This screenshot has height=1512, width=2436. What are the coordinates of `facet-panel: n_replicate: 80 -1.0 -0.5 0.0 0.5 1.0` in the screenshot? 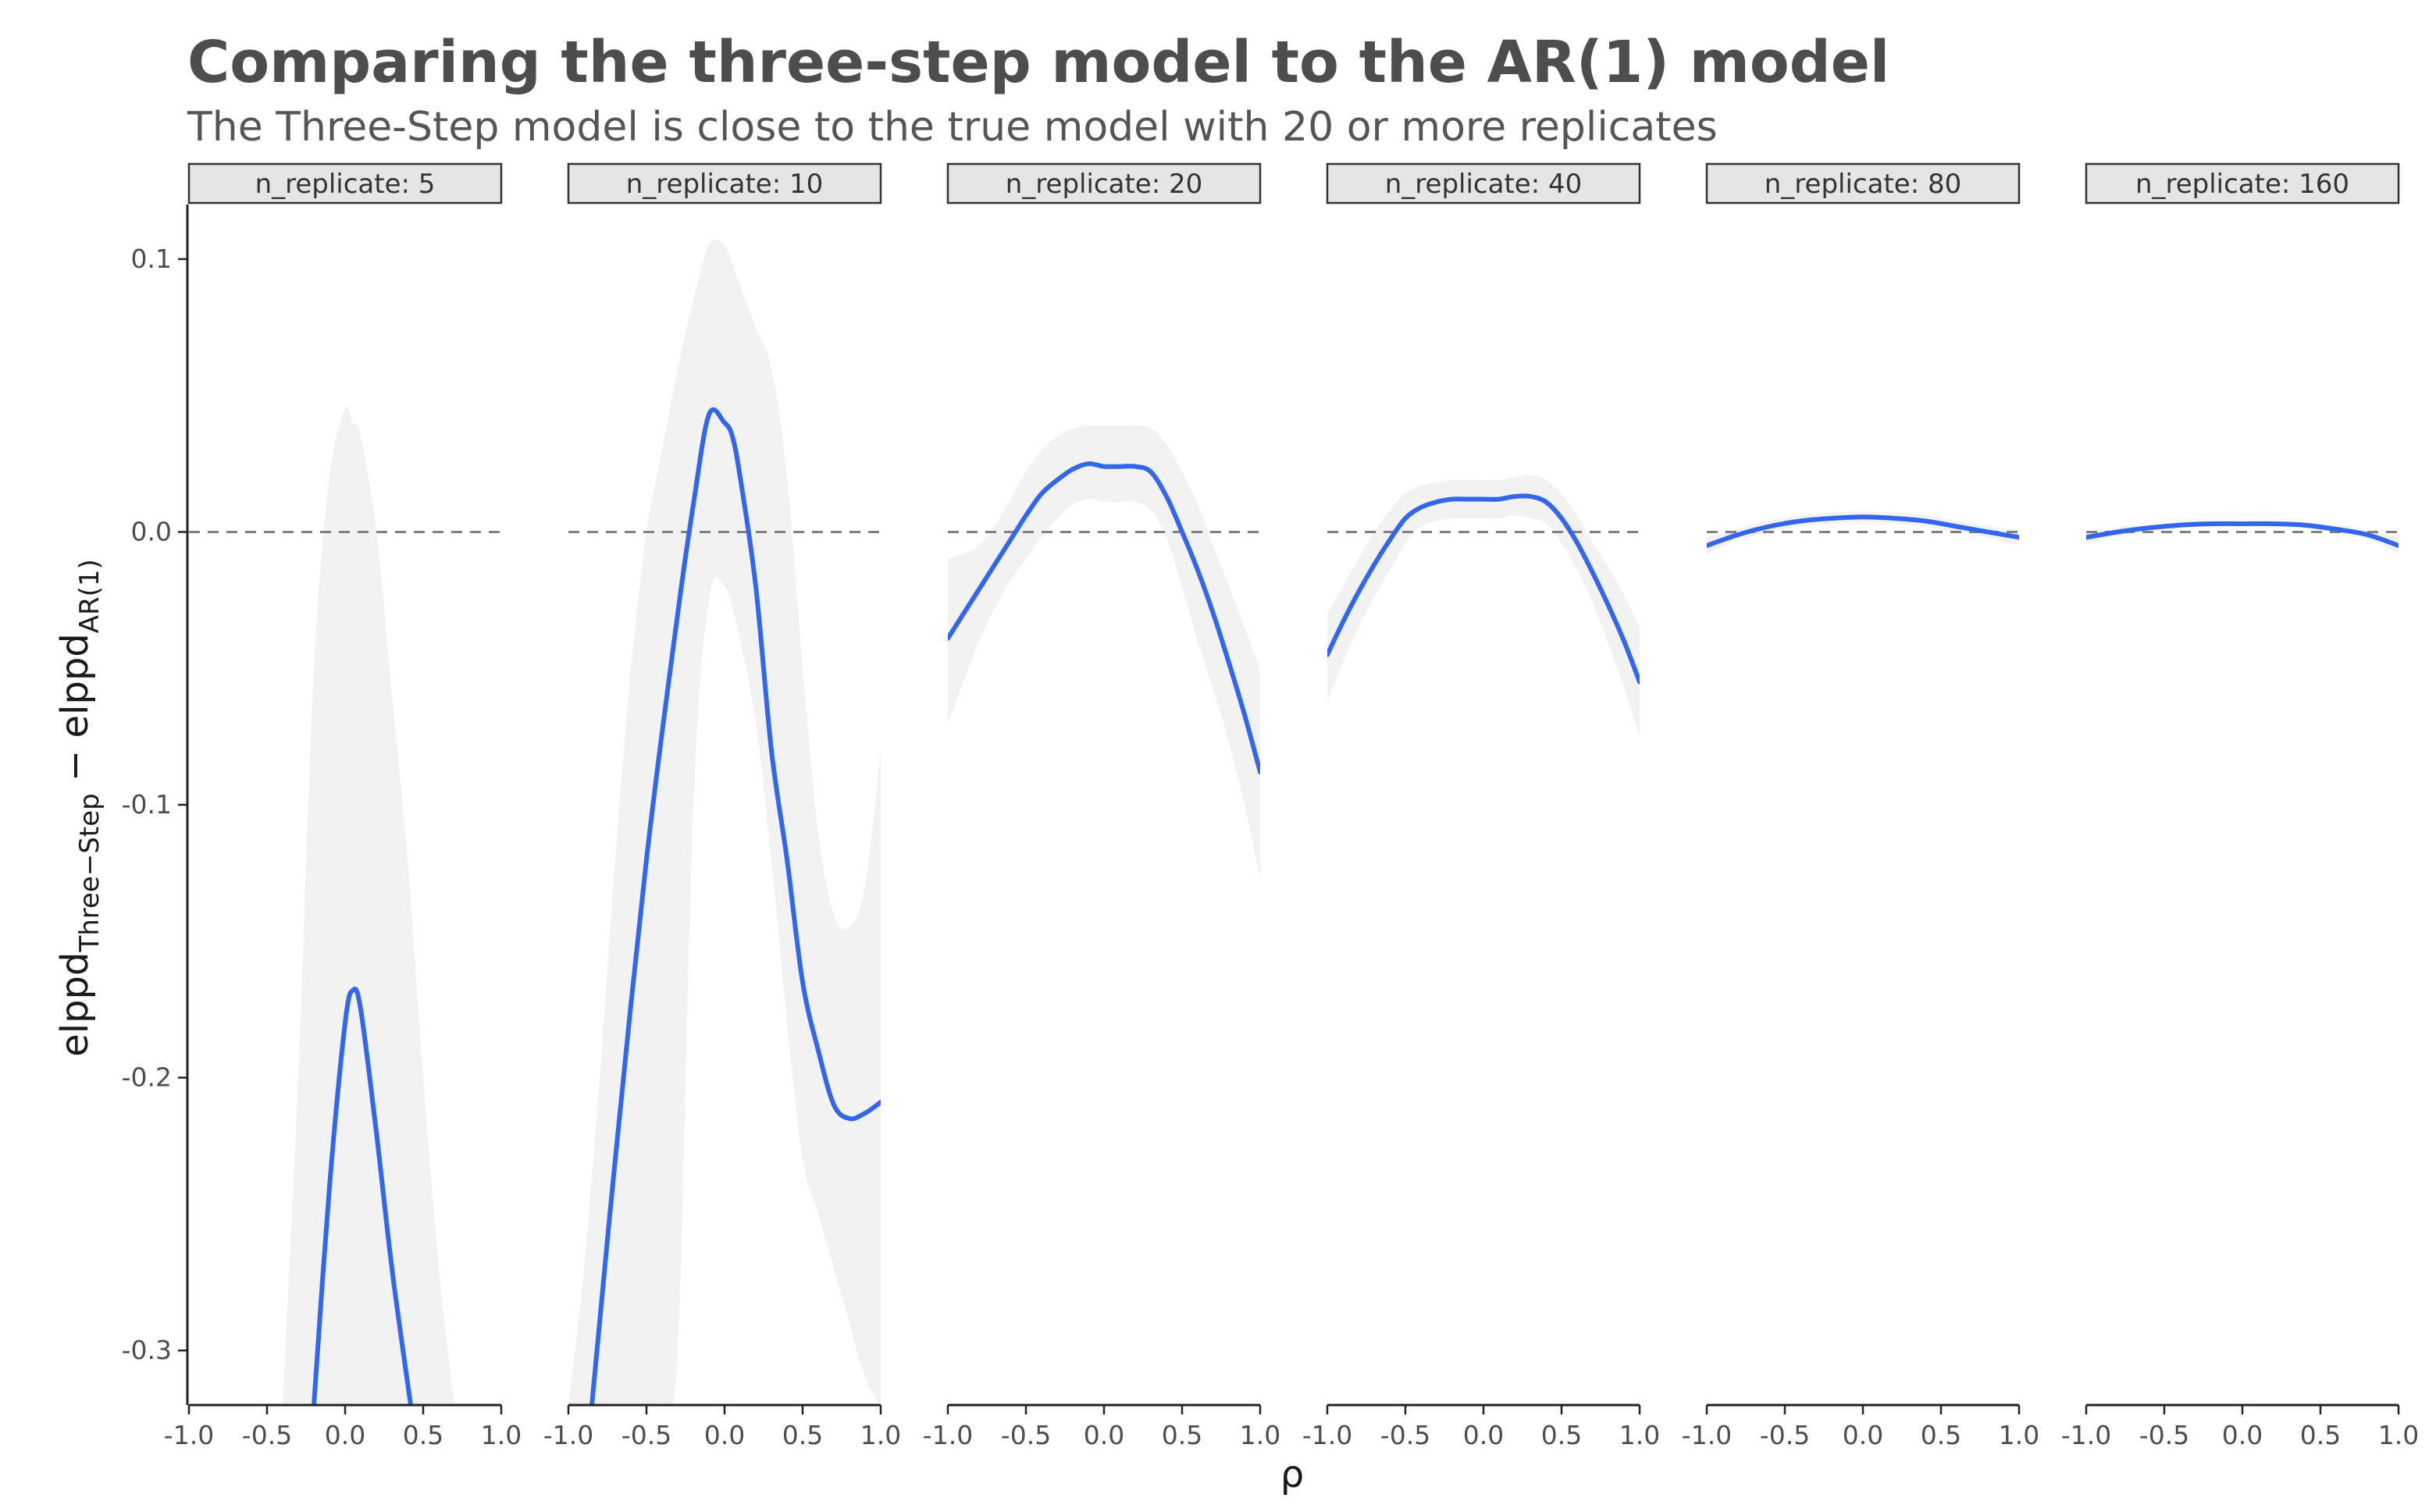 It's located at (1860, 806).